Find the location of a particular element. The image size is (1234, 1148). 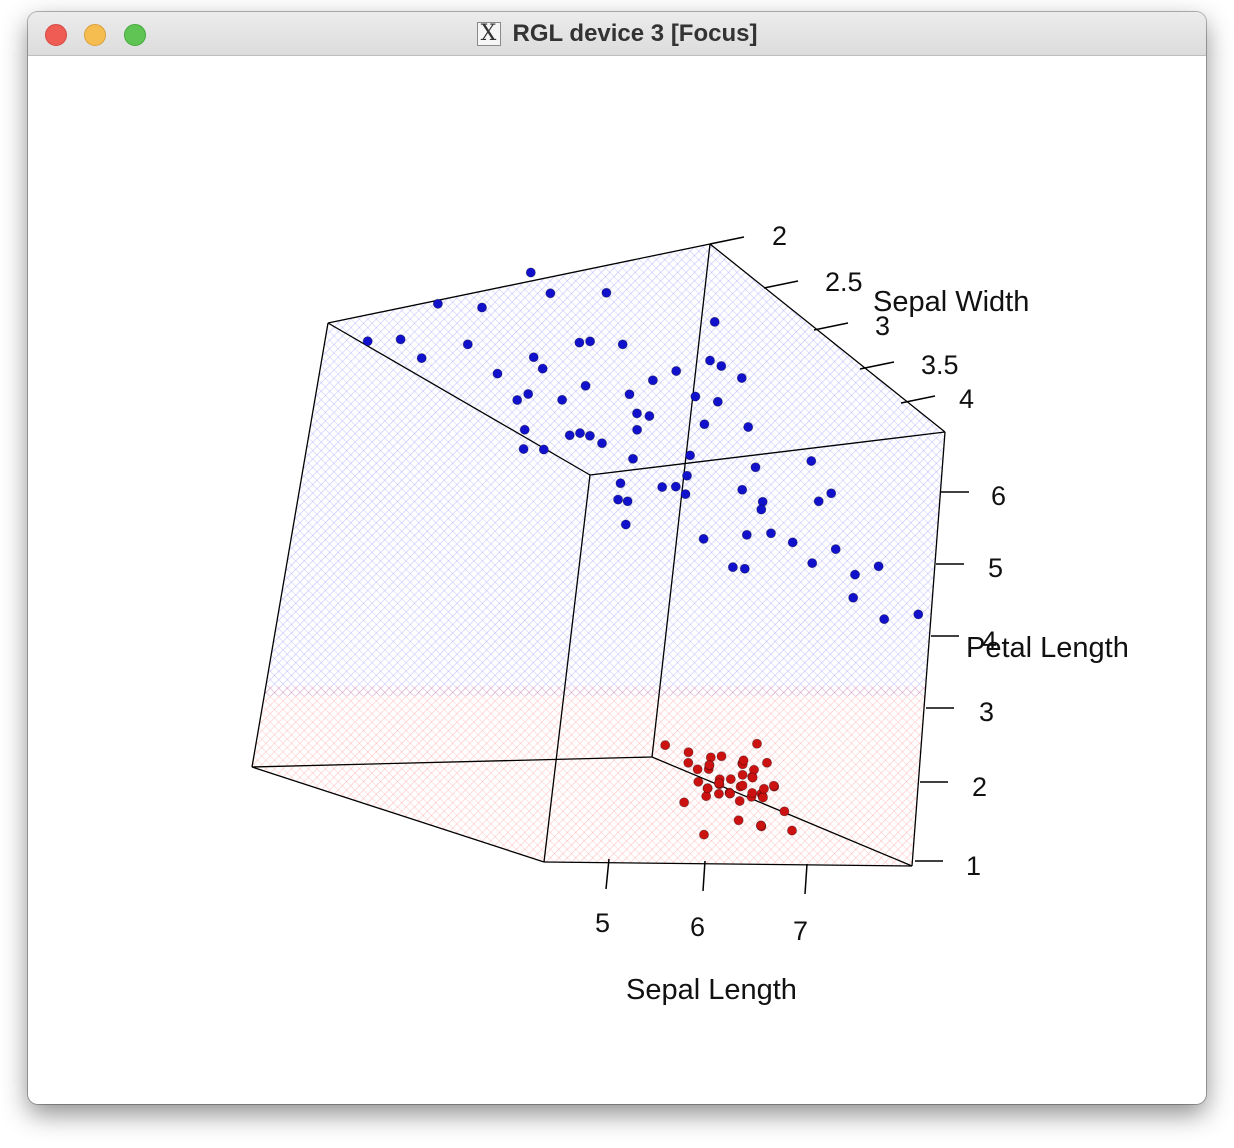

close-window-button is located at coordinates (56, 35).